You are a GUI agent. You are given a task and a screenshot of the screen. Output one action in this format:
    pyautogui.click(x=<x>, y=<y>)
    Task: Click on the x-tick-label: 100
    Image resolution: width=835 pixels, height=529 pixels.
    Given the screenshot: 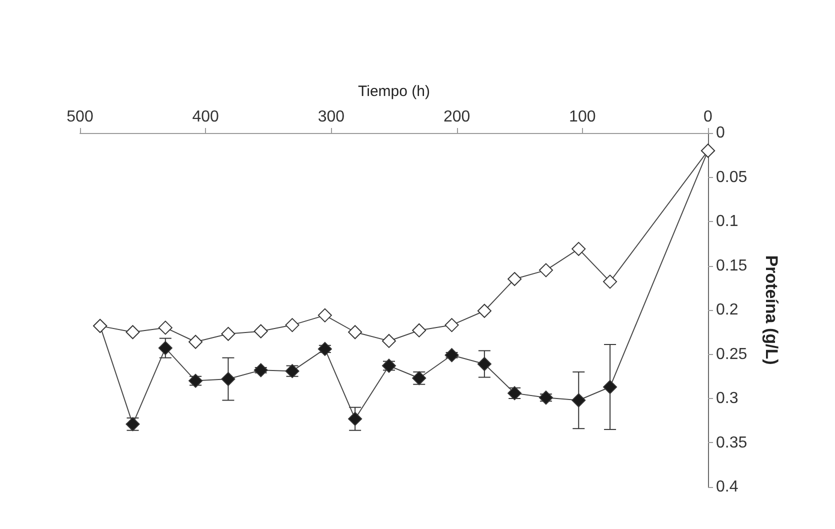 What is the action you would take?
    pyautogui.click(x=582, y=117)
    